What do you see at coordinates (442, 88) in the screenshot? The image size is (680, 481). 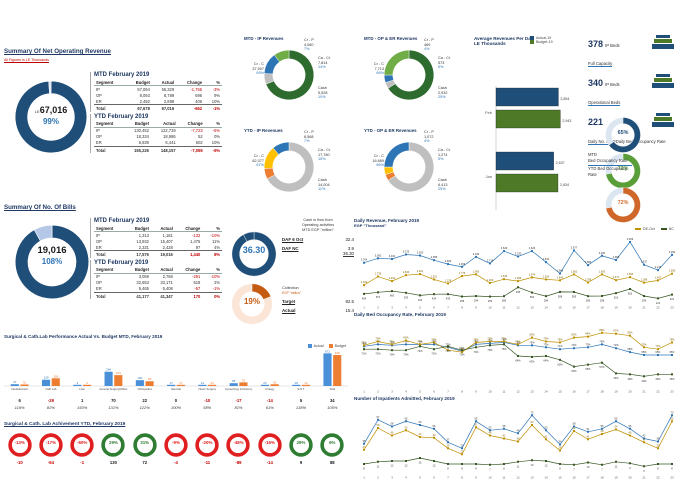 I see `slice-name: Cash` at bounding box center [442, 88].